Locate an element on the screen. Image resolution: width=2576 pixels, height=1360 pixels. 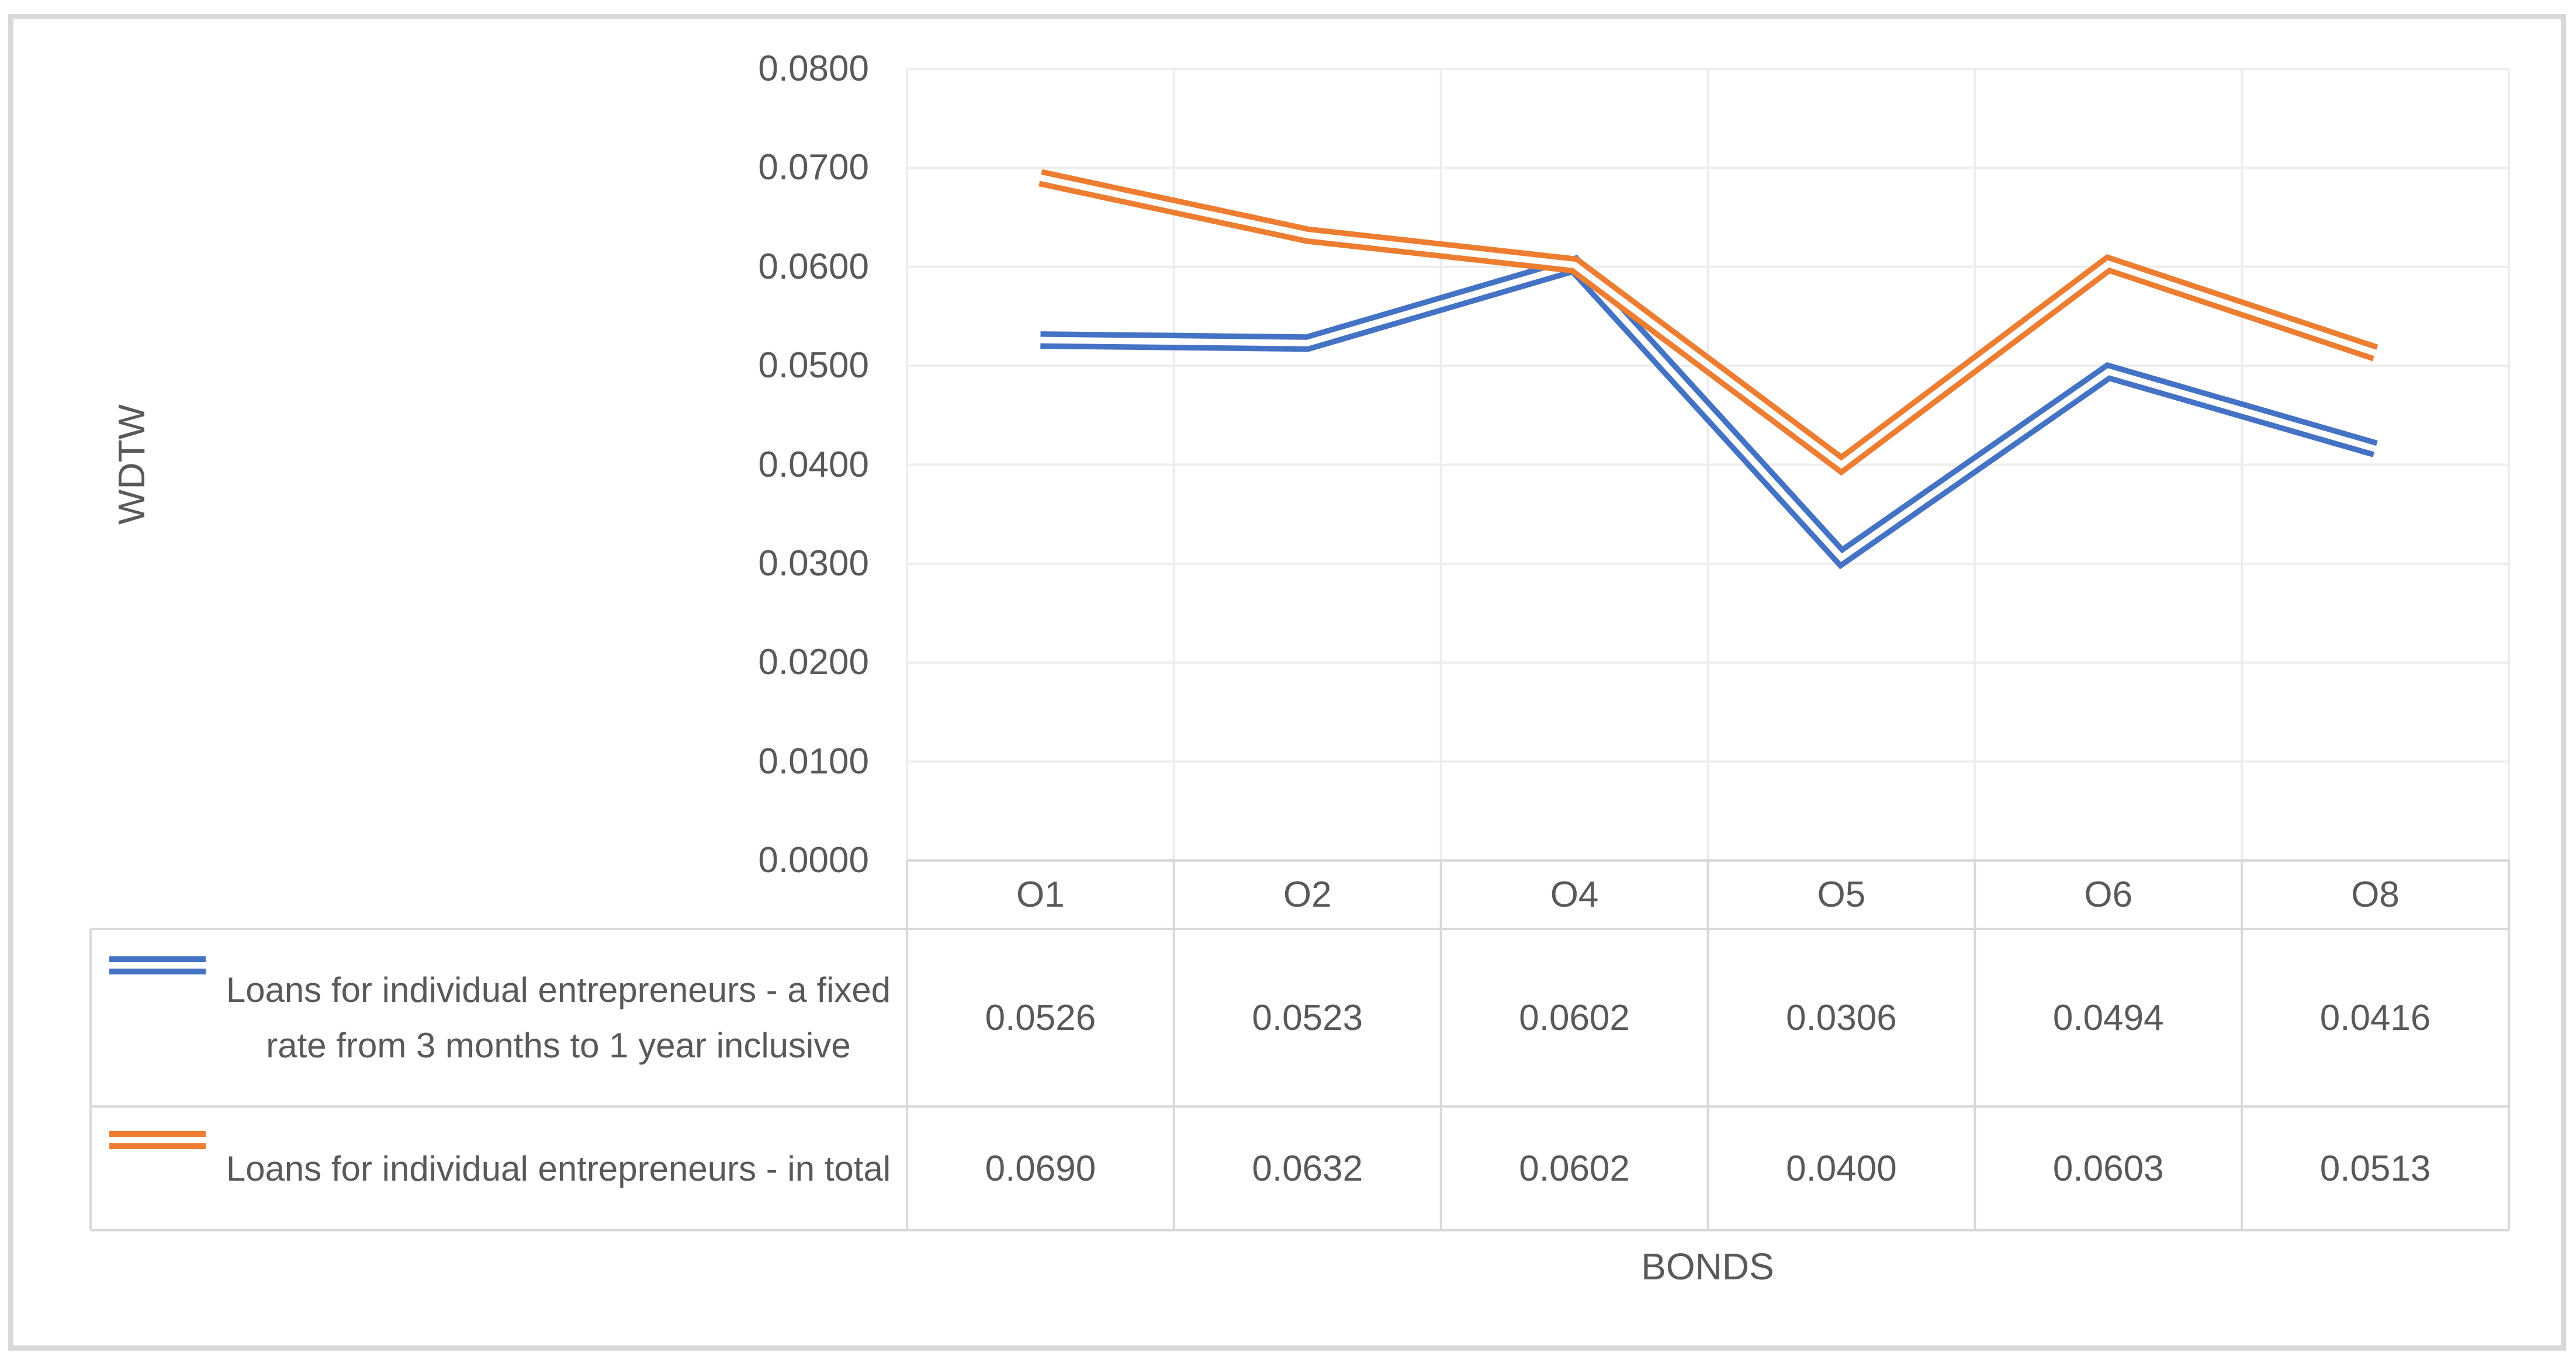
value-cell: 0.0494 is located at coordinates (2108, 1017).